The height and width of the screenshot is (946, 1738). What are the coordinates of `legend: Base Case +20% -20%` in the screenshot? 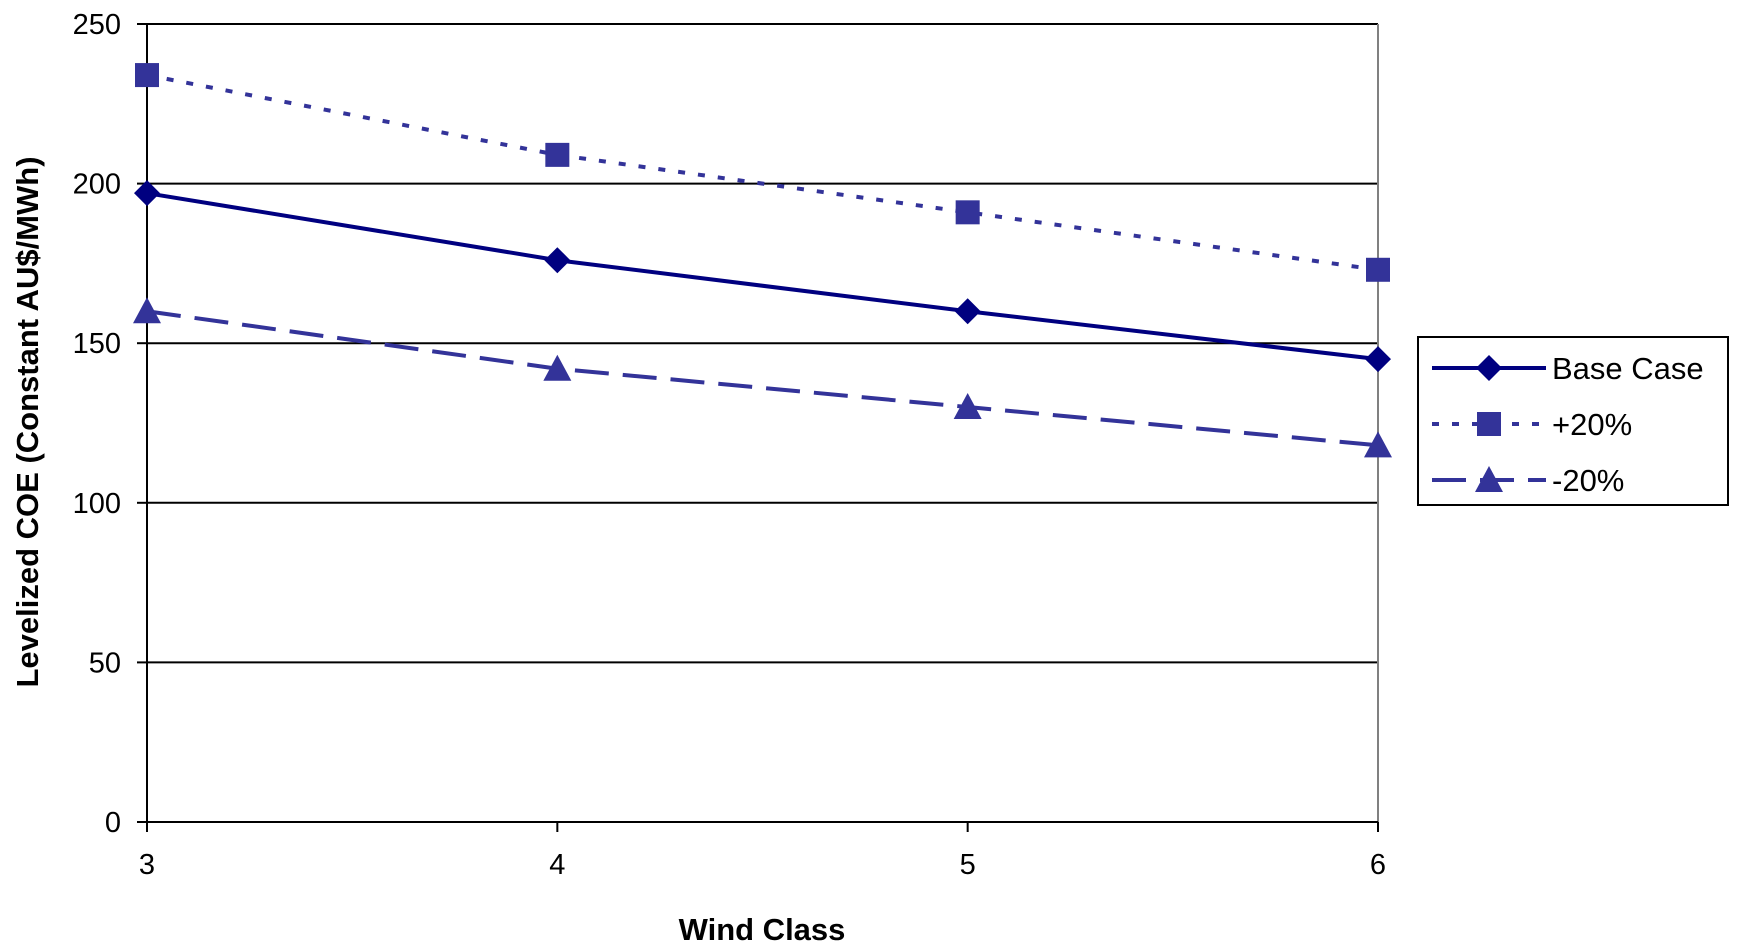 It's located at (1573, 421).